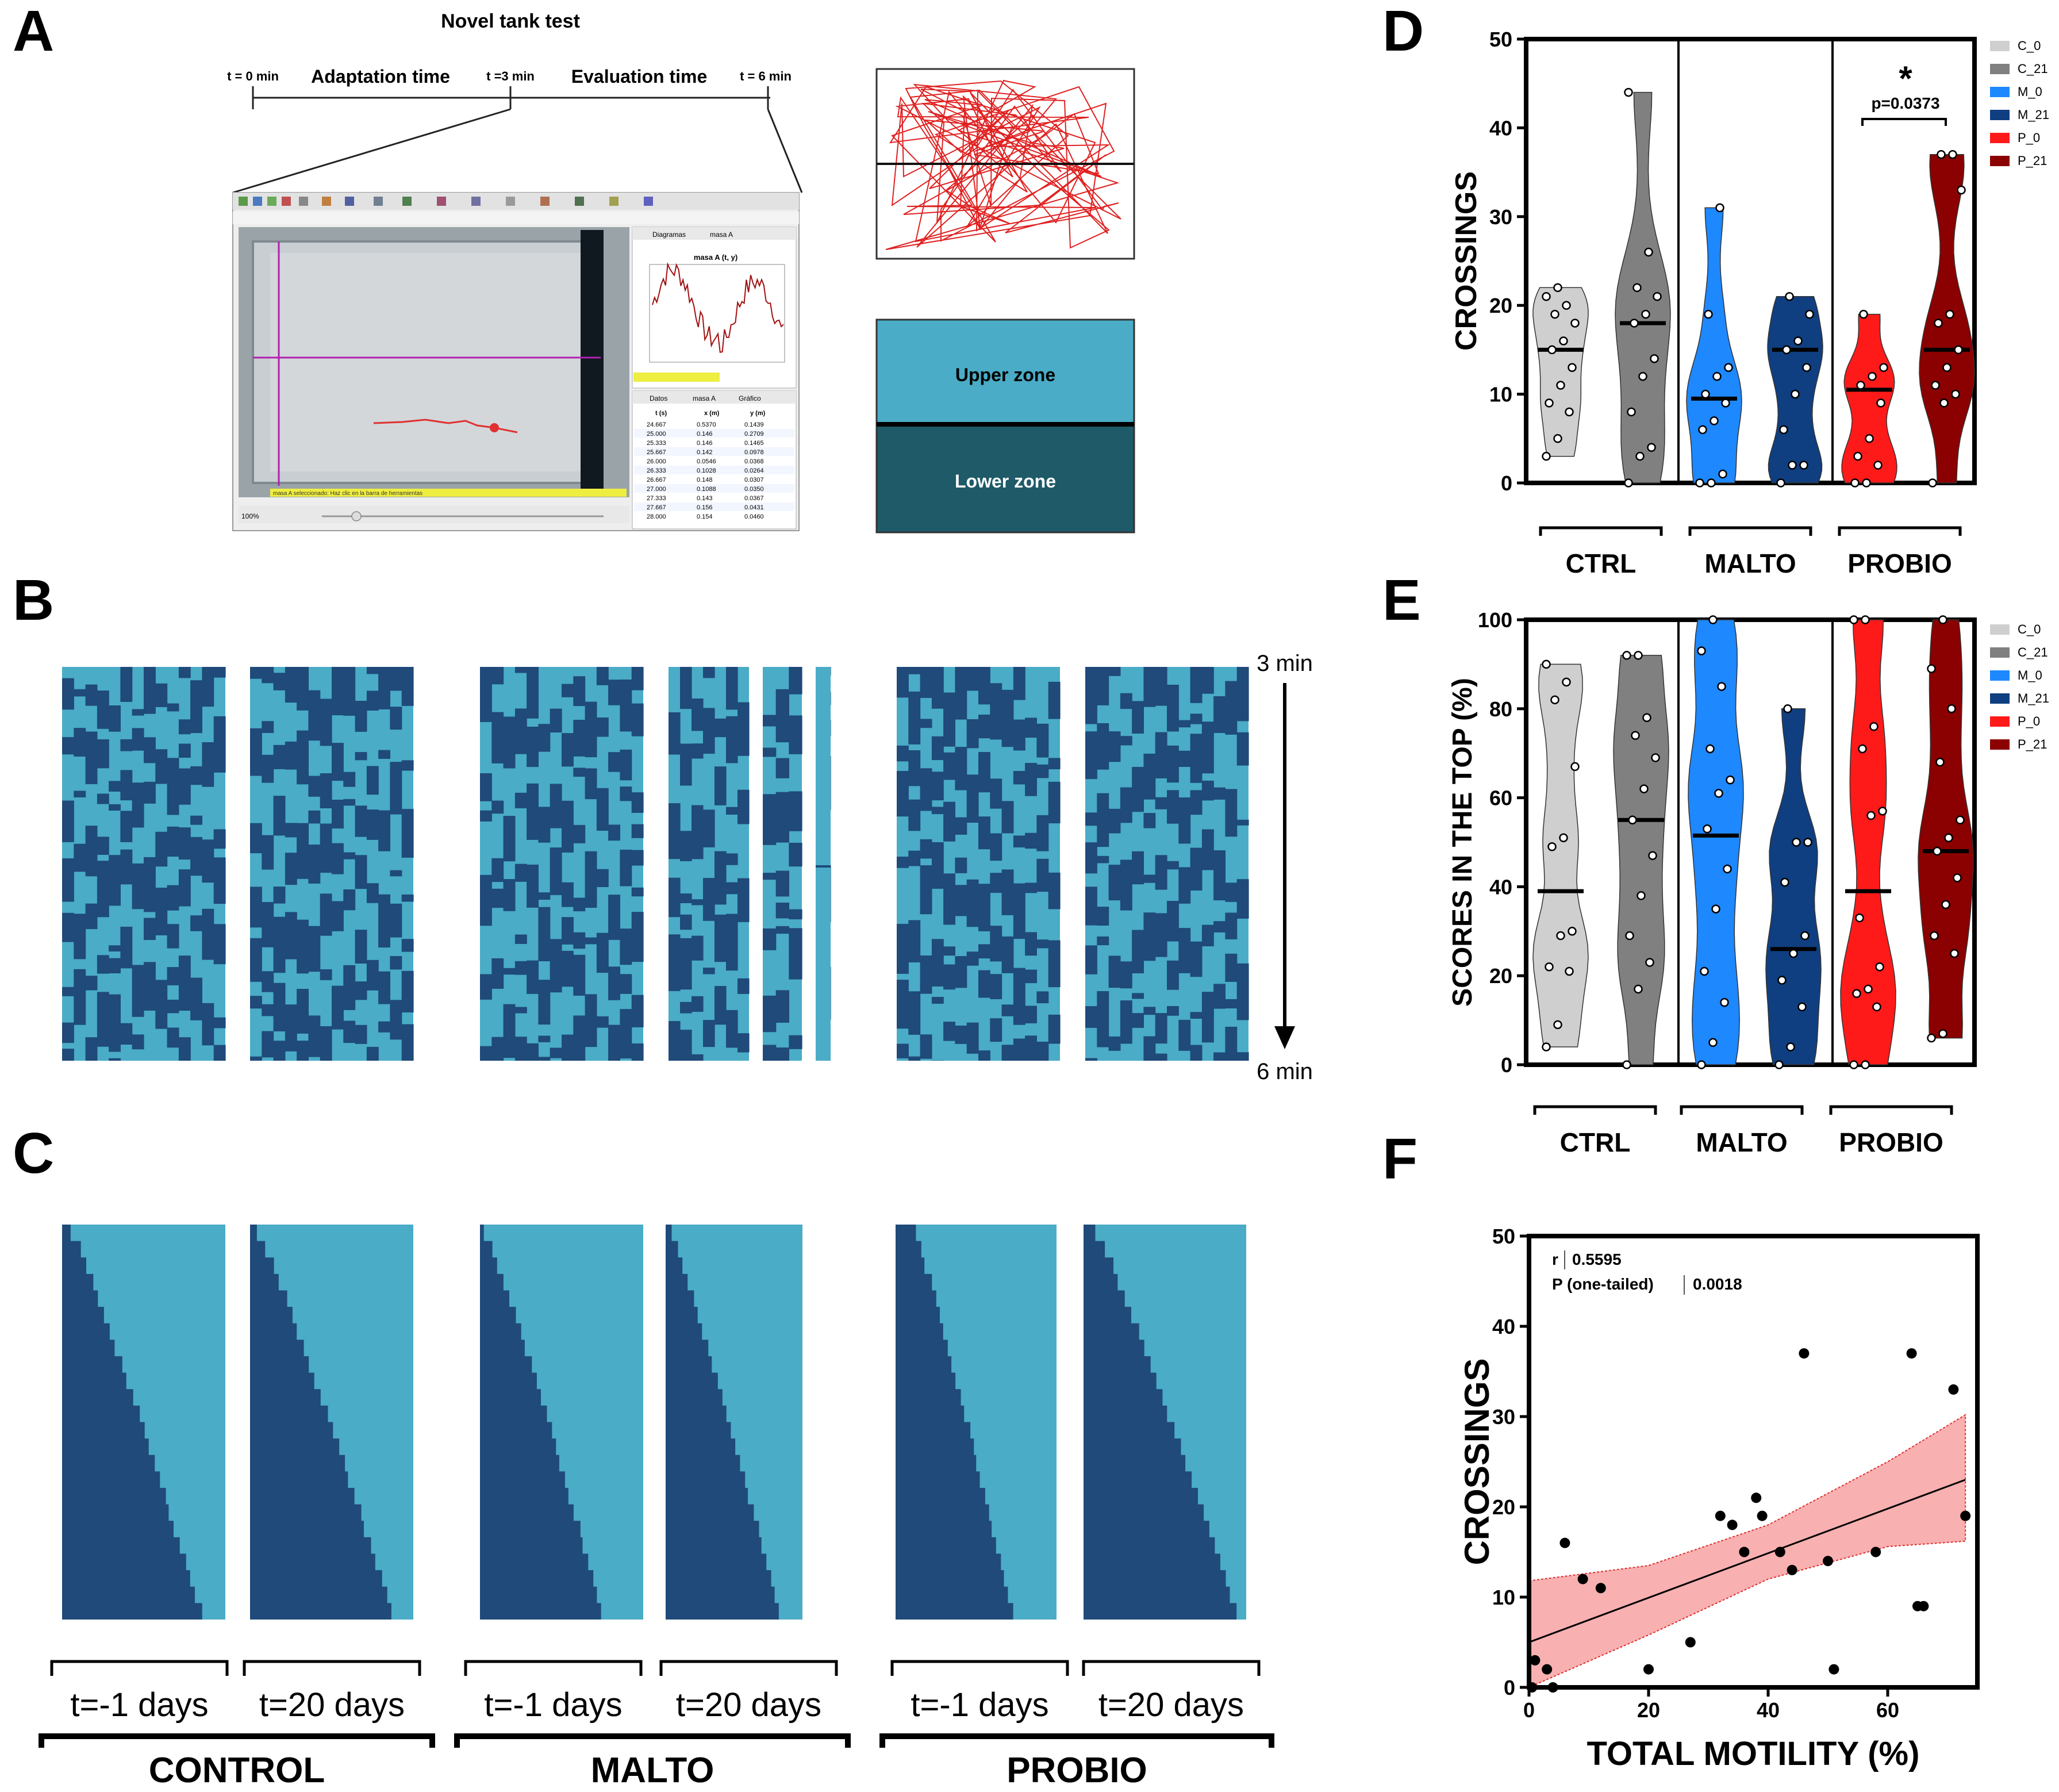  What do you see at coordinates (1504, 1326) in the screenshot?
I see `y-tick-label: 40` at bounding box center [1504, 1326].